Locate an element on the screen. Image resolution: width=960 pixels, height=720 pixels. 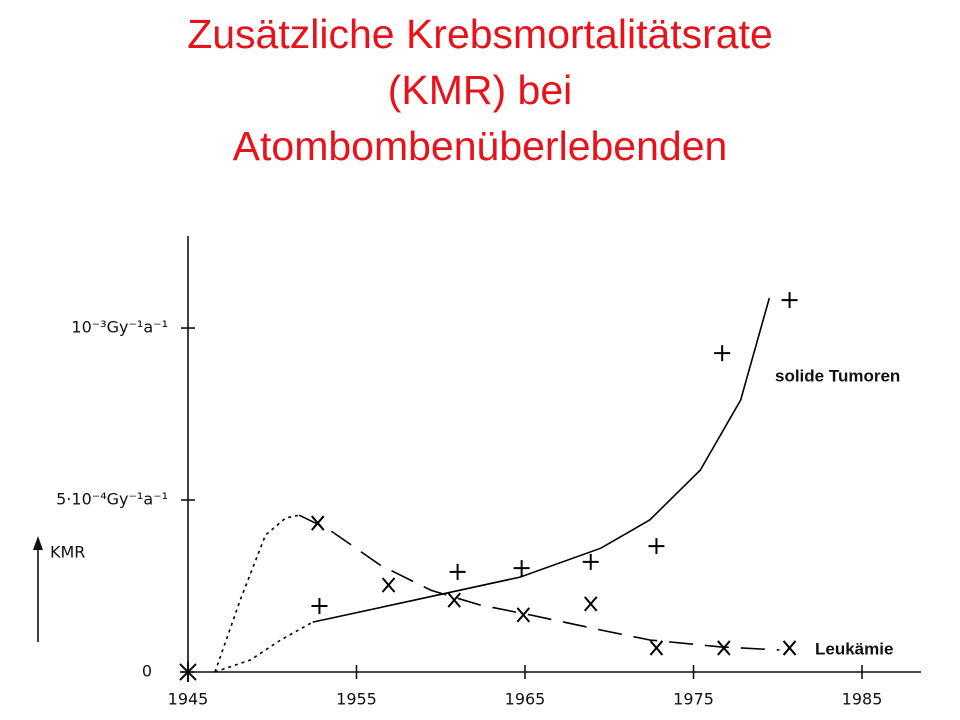
fit-curve is located at coordinates (539, 582).